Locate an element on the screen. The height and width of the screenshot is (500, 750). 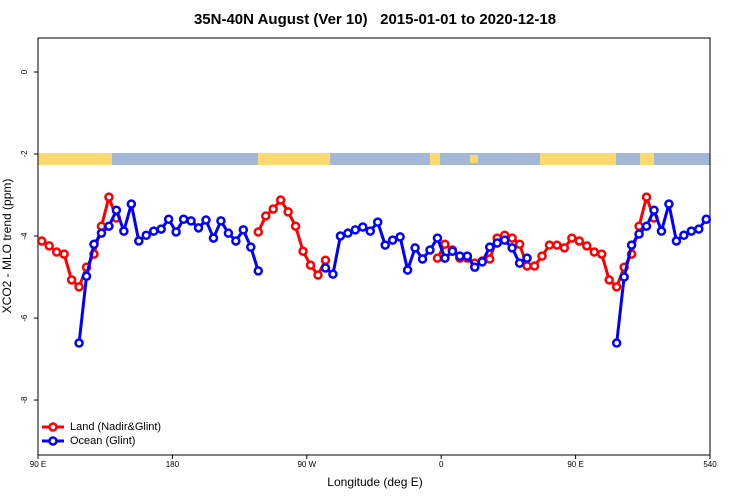
y-tick-label: -4 is located at coordinates (24, 236).